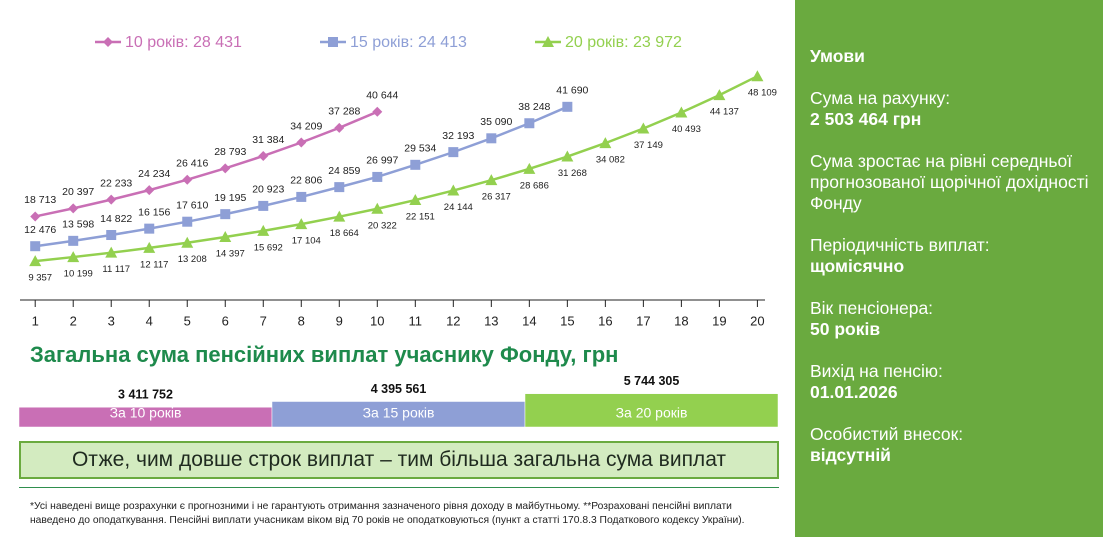 This screenshot has height=537, width=1103. What do you see at coordinates (866, 119) in the screenshot?
I see `condition-value: 2 503 464 грн` at bounding box center [866, 119].